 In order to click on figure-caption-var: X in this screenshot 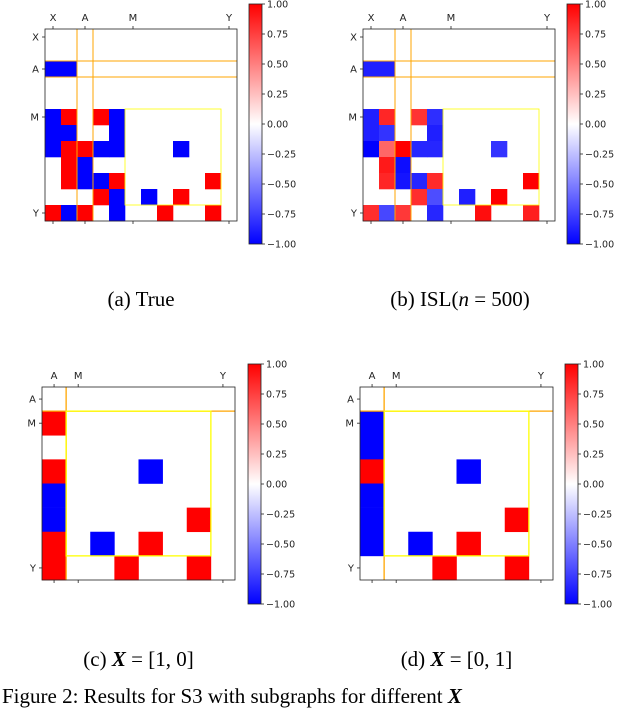, I will do `click(454, 696)`.